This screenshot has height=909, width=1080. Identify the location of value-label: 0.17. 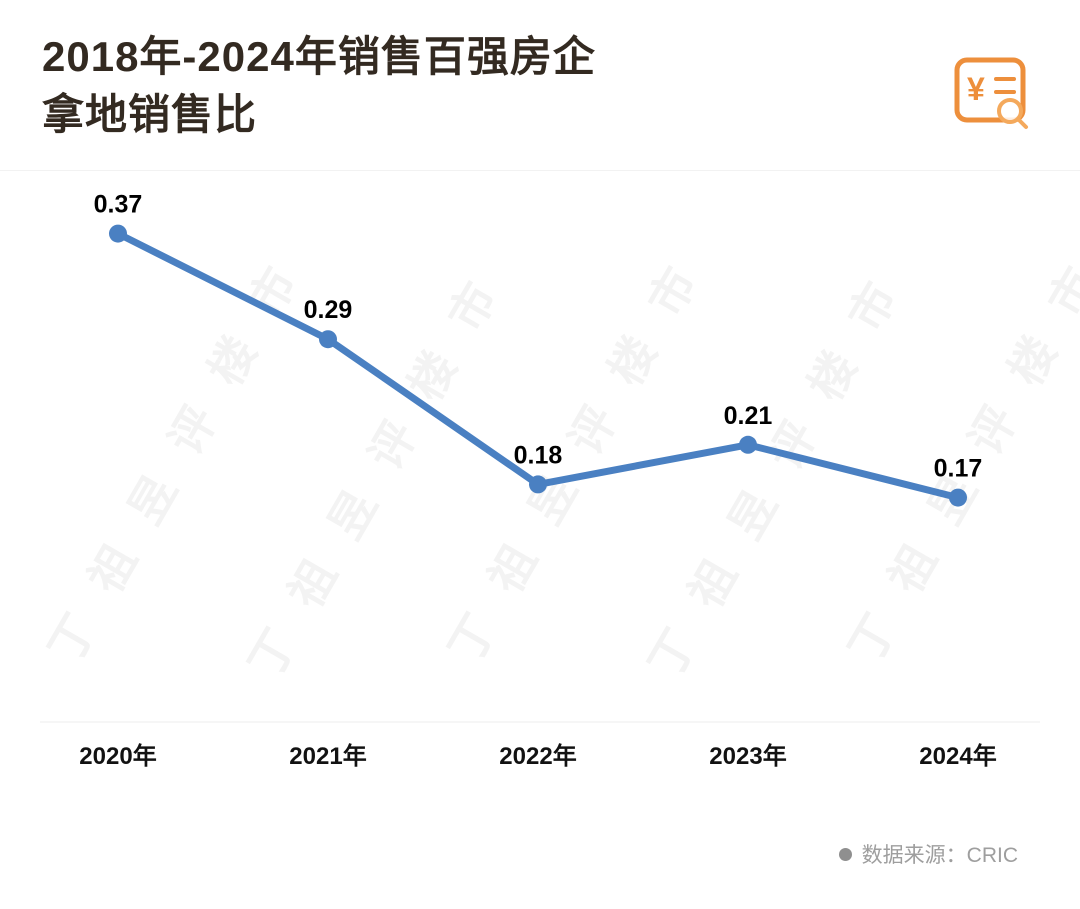
(958, 469).